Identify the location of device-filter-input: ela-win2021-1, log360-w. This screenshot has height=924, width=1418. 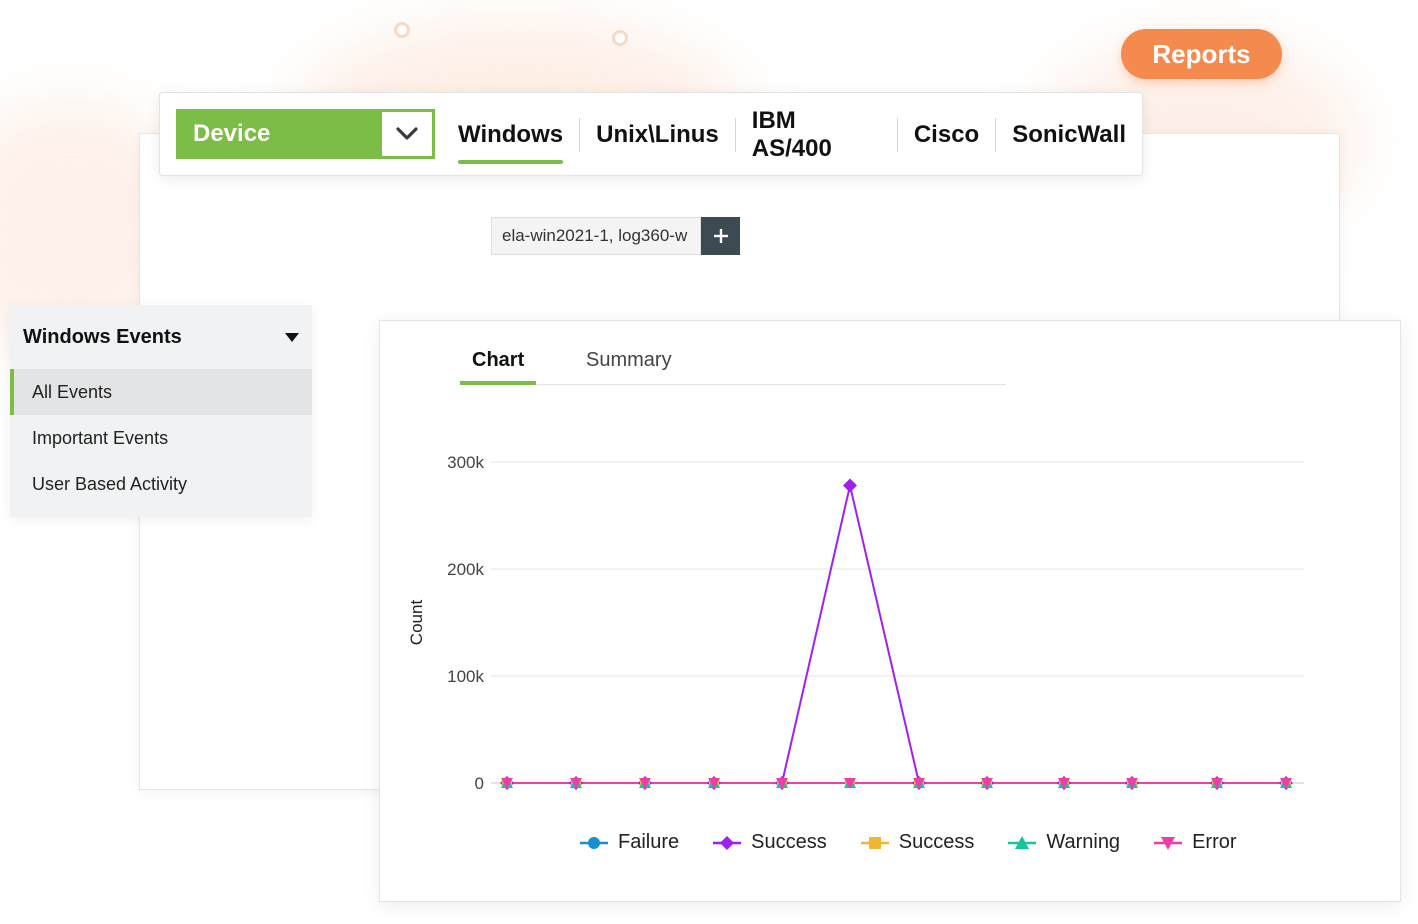
(596, 236).